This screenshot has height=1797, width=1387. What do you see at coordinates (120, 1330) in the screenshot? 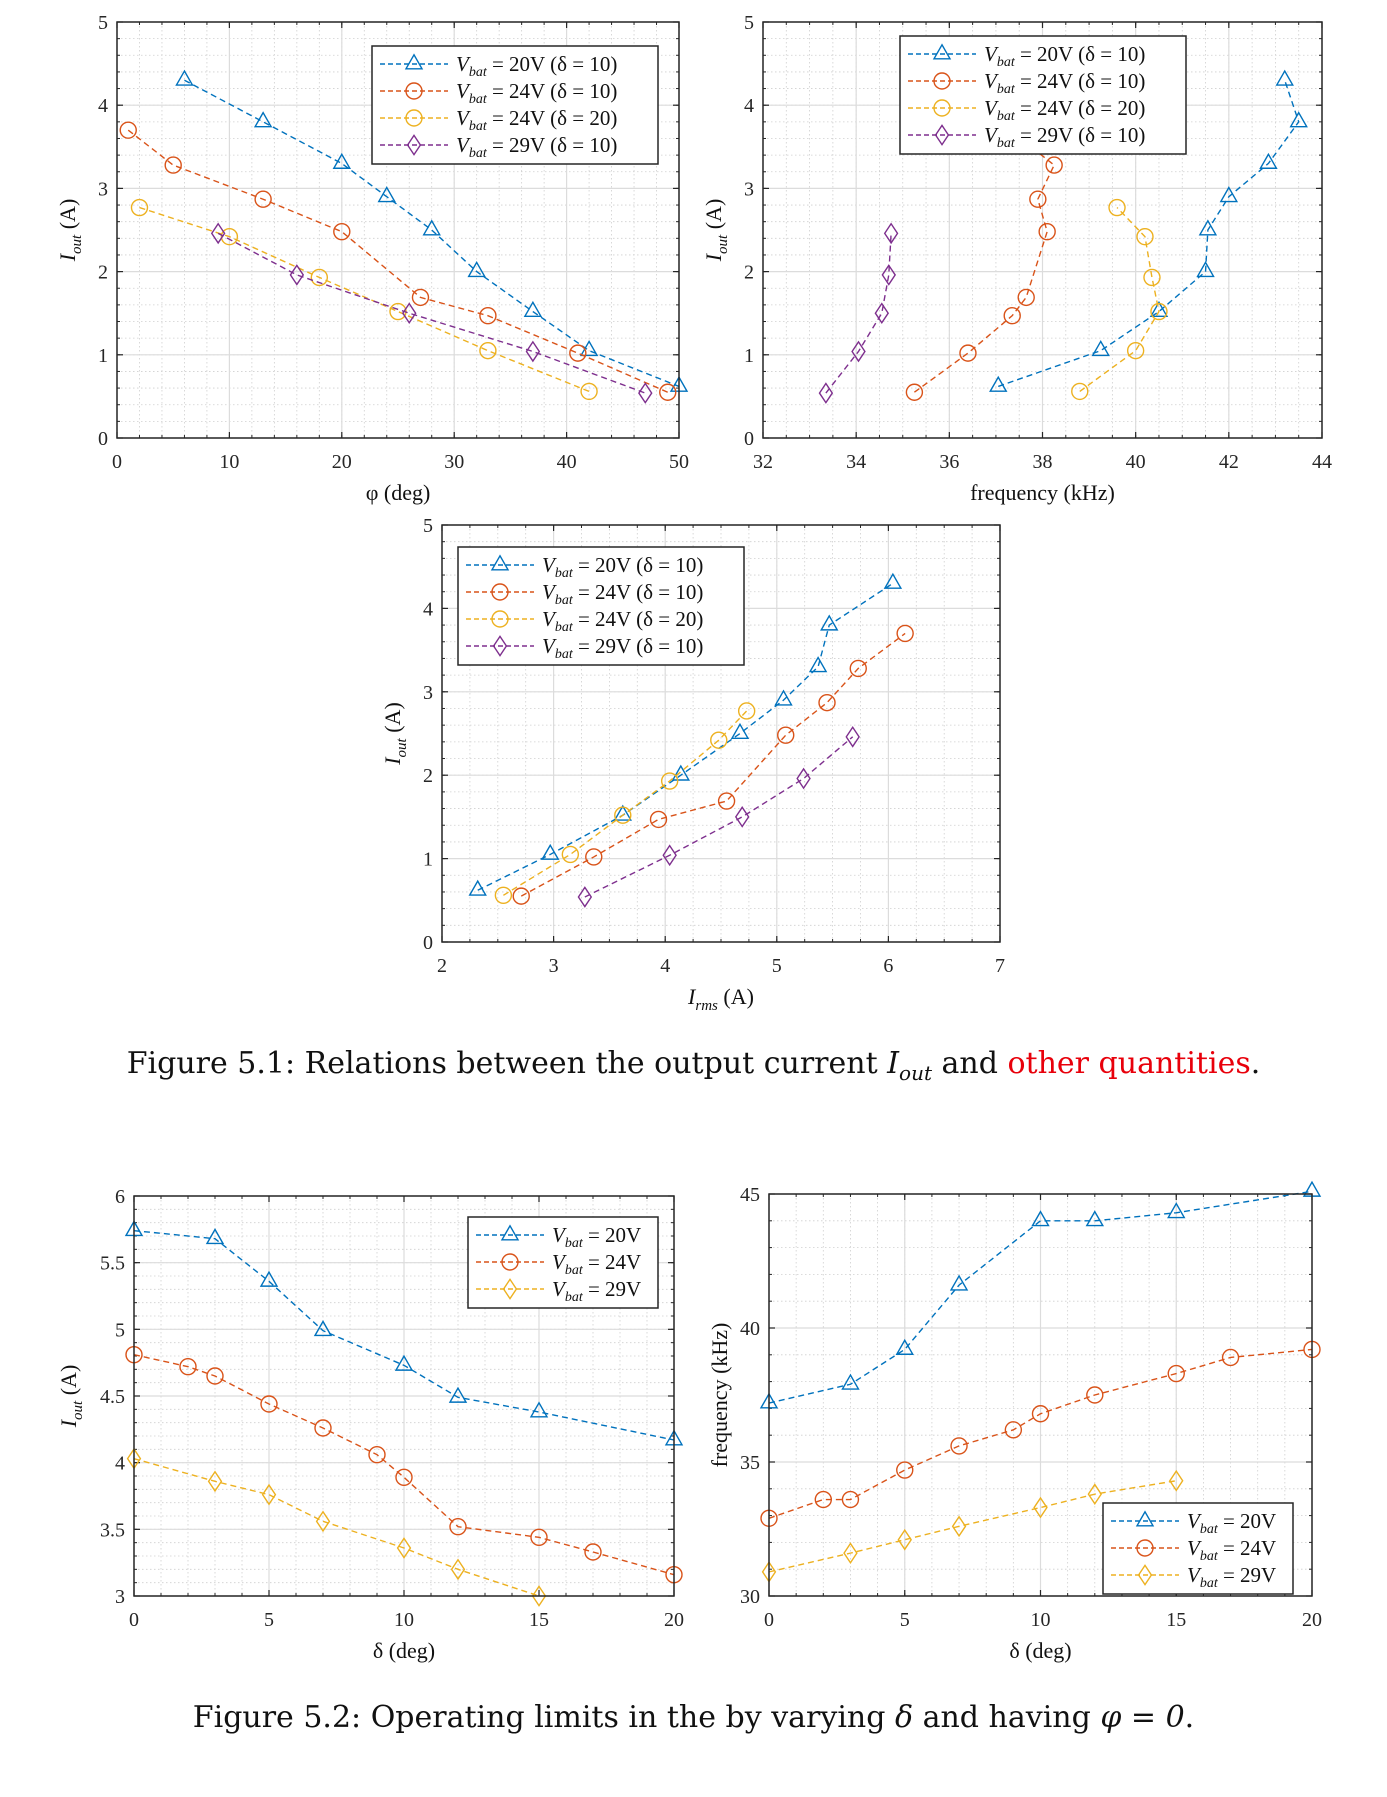
I see `y-tick-label: 5` at bounding box center [120, 1330].